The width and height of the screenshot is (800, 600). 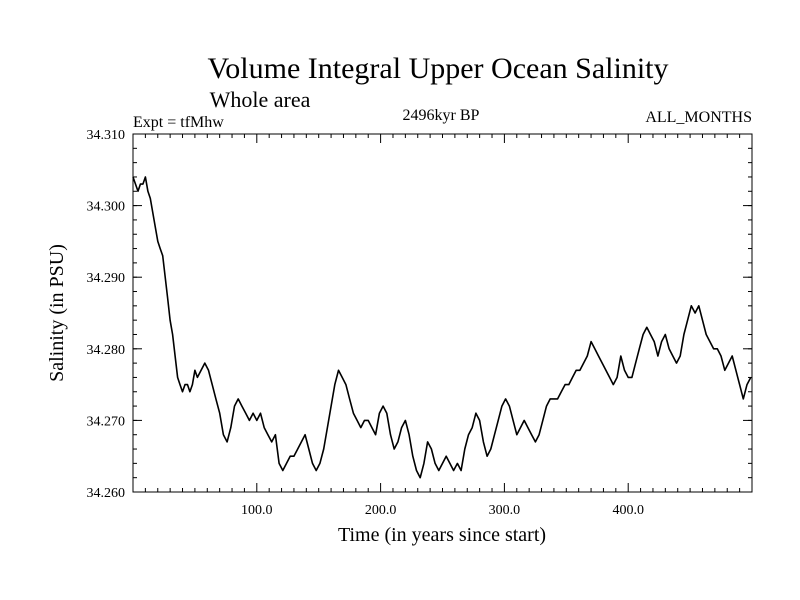 What do you see at coordinates (628, 510) in the screenshot?
I see `x-tick-label: 400.0` at bounding box center [628, 510].